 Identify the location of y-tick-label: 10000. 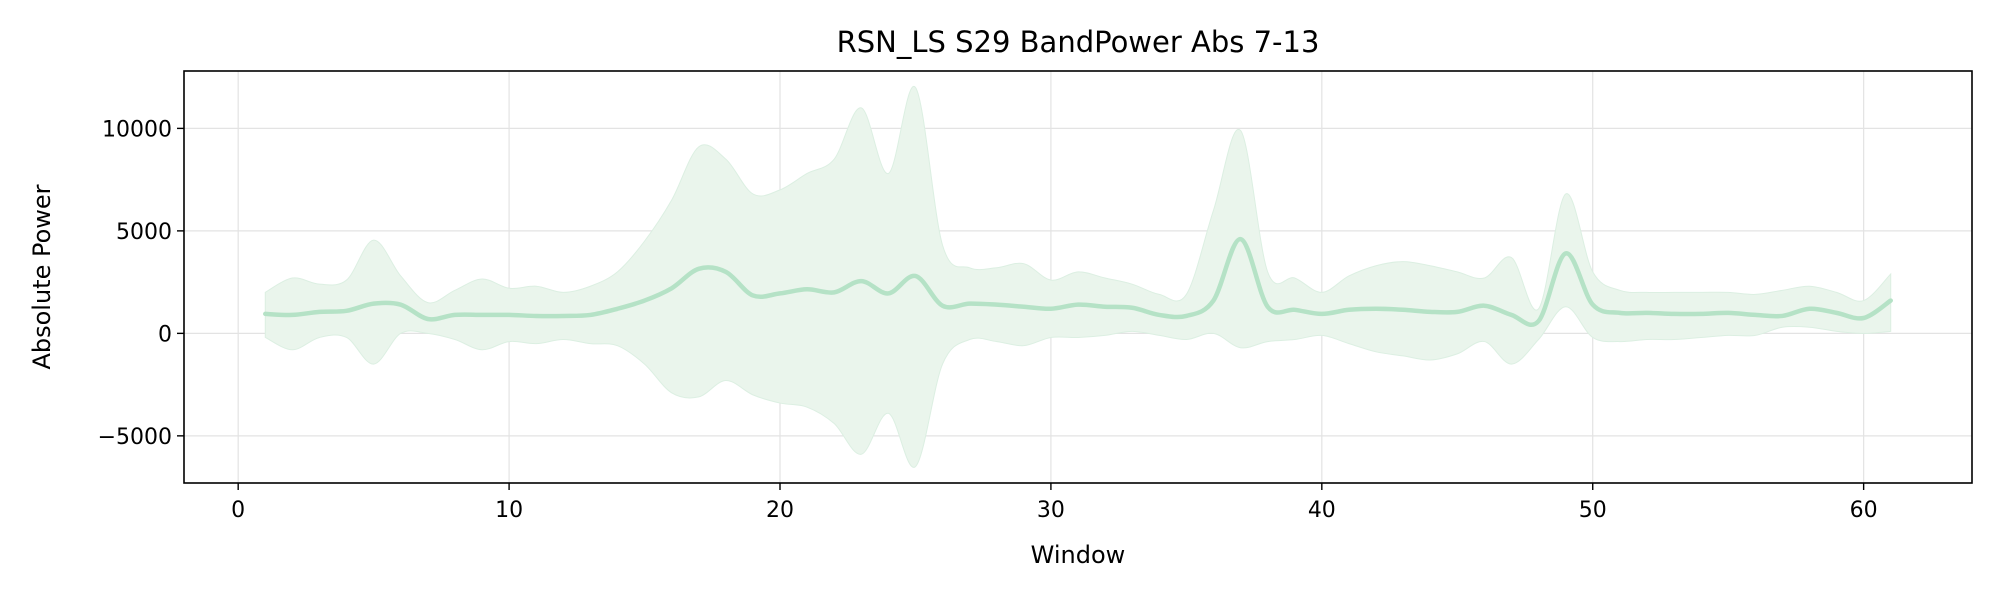
(137, 129).